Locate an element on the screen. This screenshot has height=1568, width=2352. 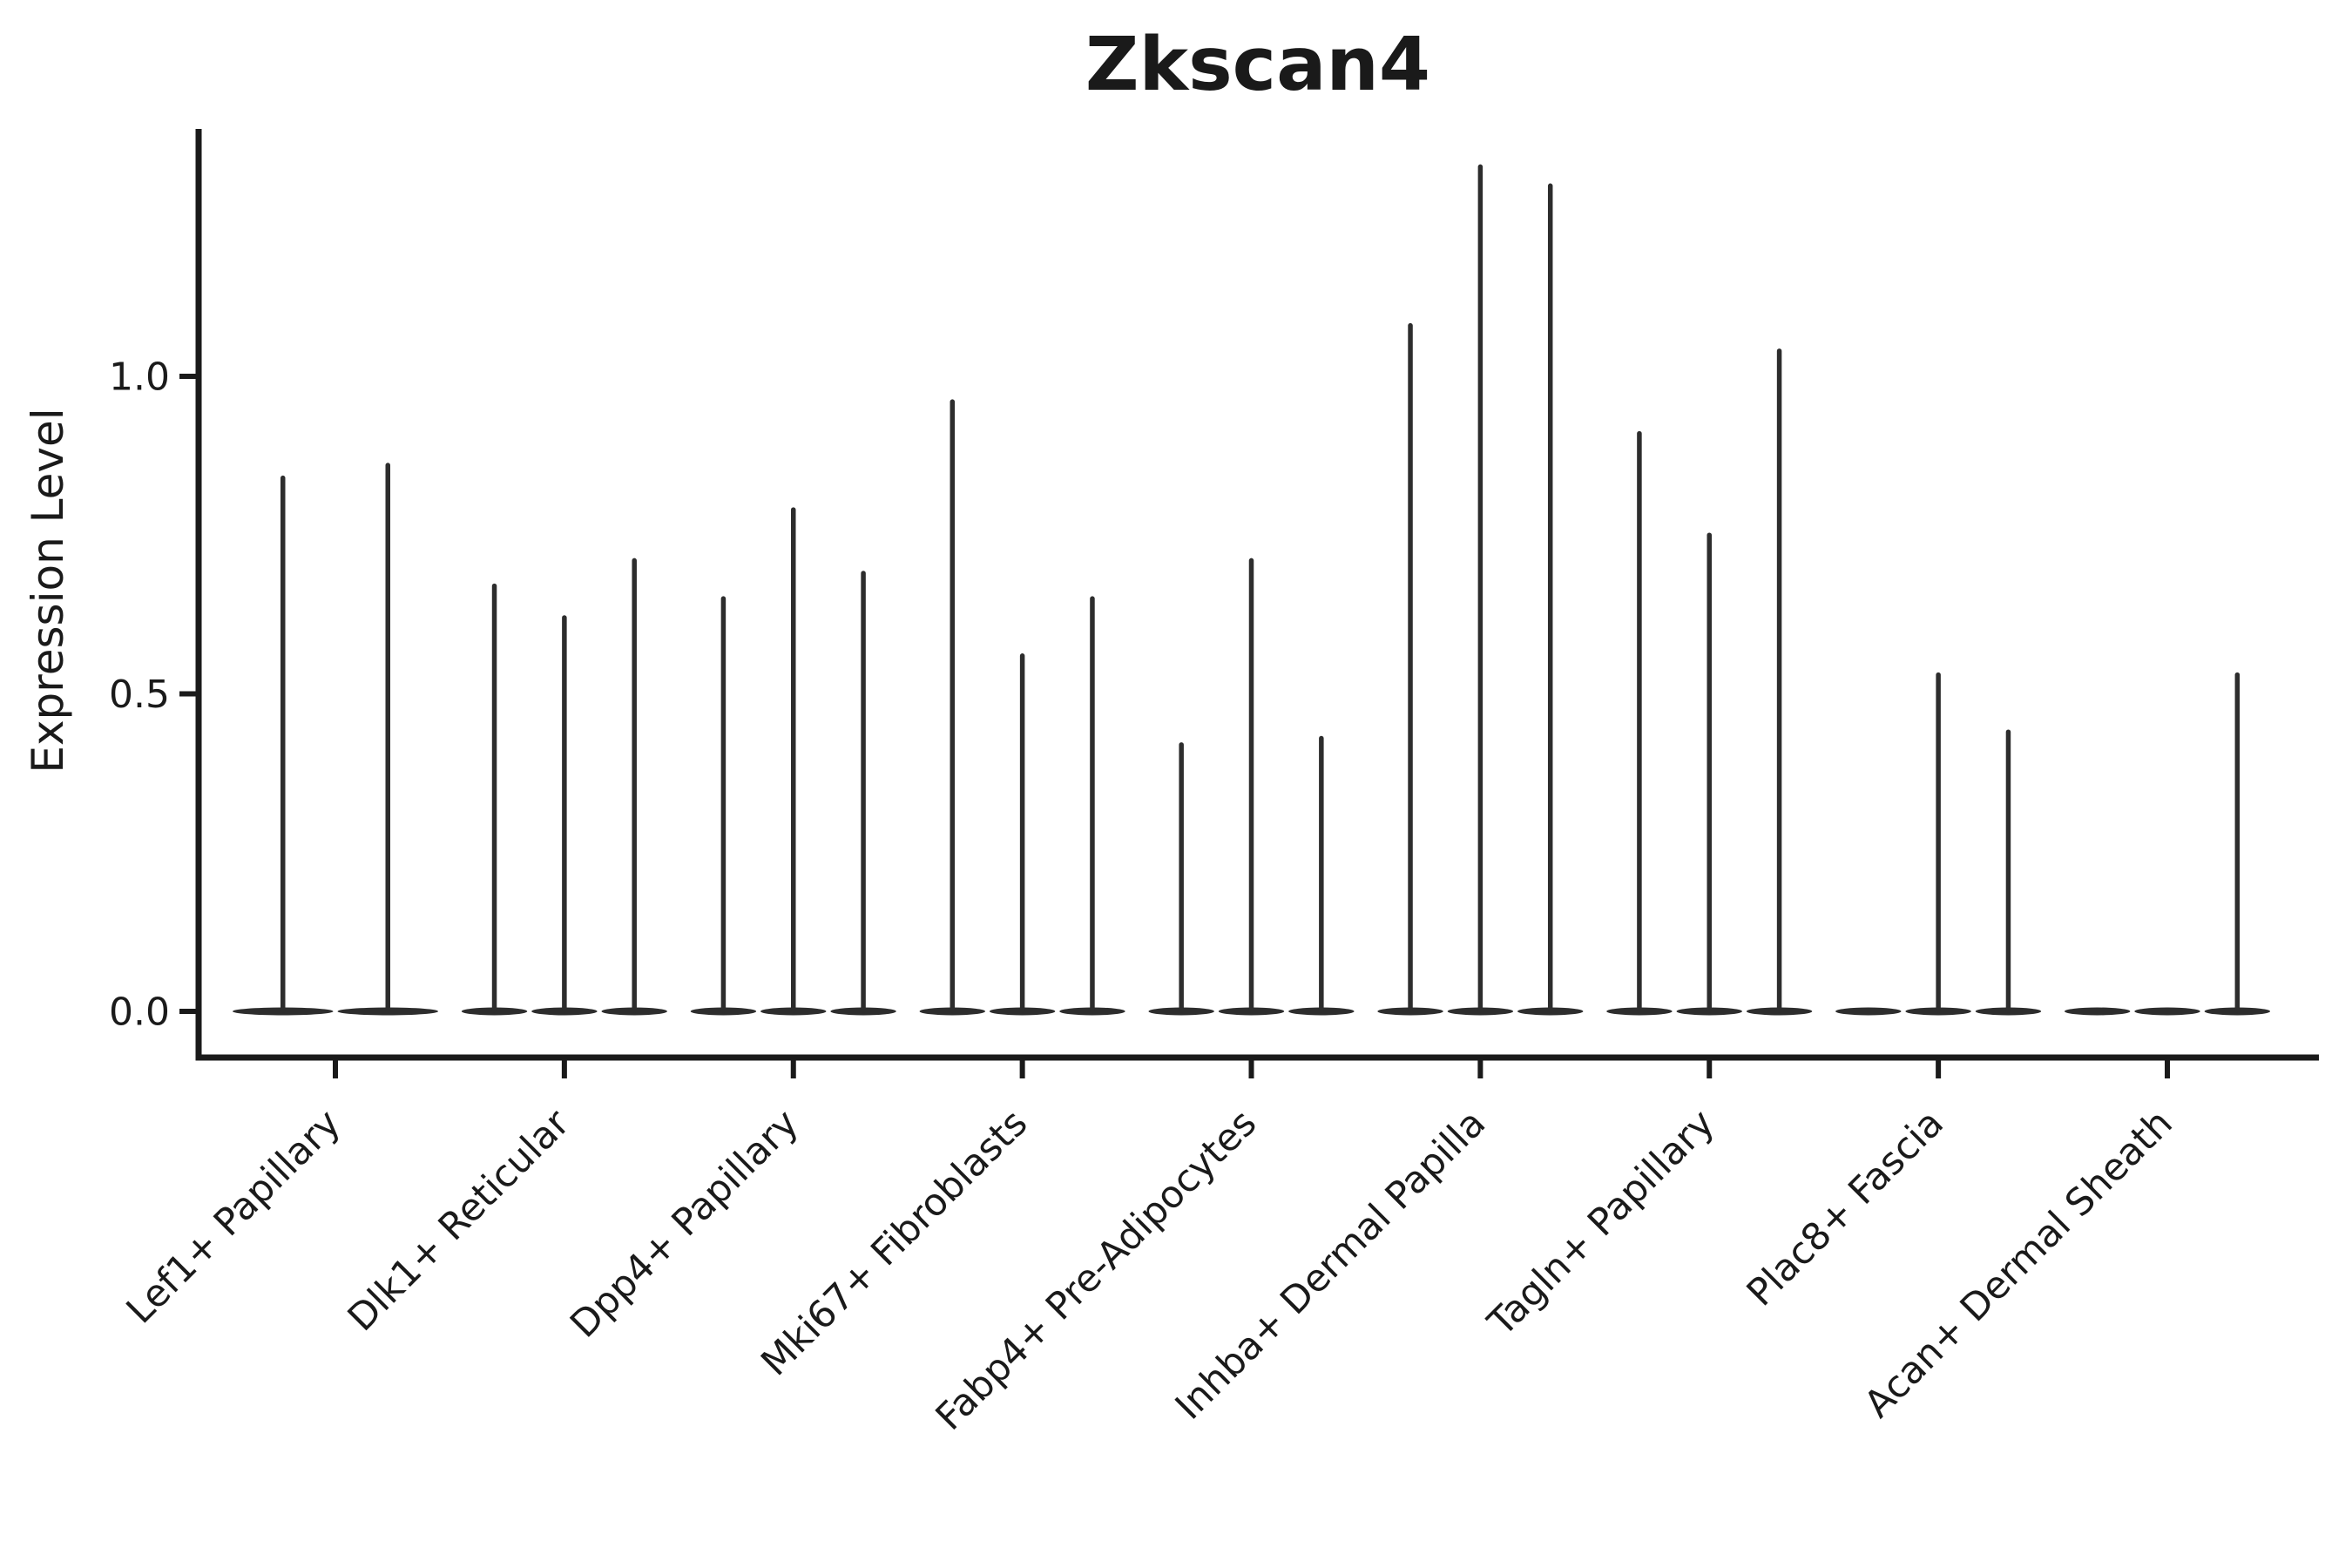
x-tick-label: Tagln+ Papillary is located at coordinates (1601, 1223).